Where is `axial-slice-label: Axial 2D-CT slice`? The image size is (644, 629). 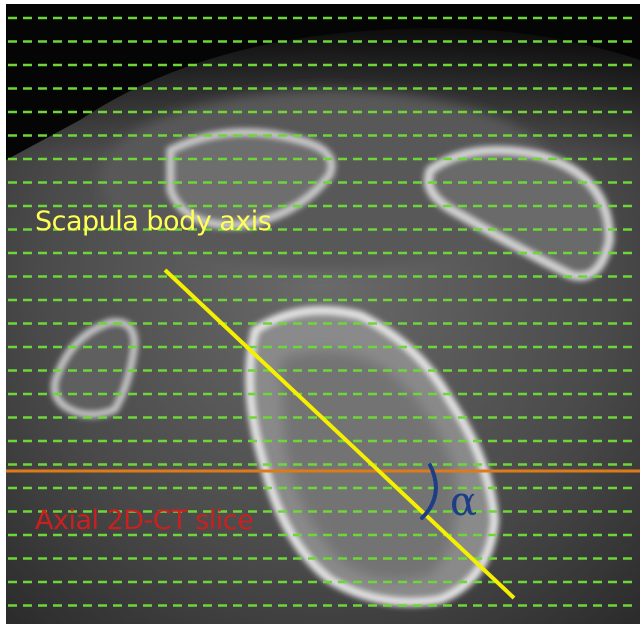
axial-slice-label: Axial 2D-CT slice is located at coordinates (144, 520).